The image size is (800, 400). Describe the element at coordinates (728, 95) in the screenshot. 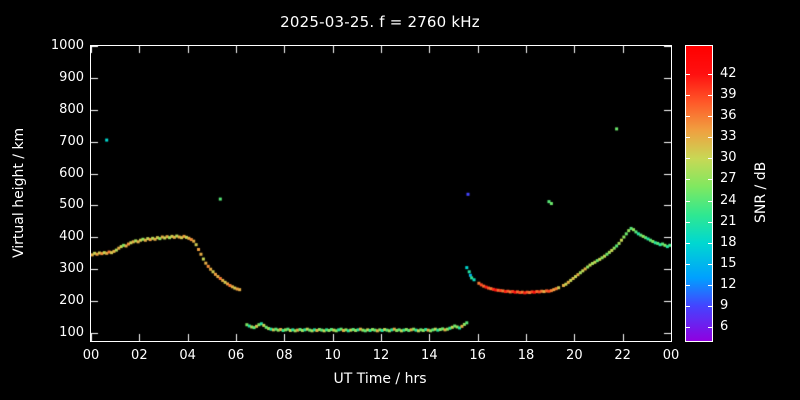

I see `colorbar-tick-label: 39` at that location.